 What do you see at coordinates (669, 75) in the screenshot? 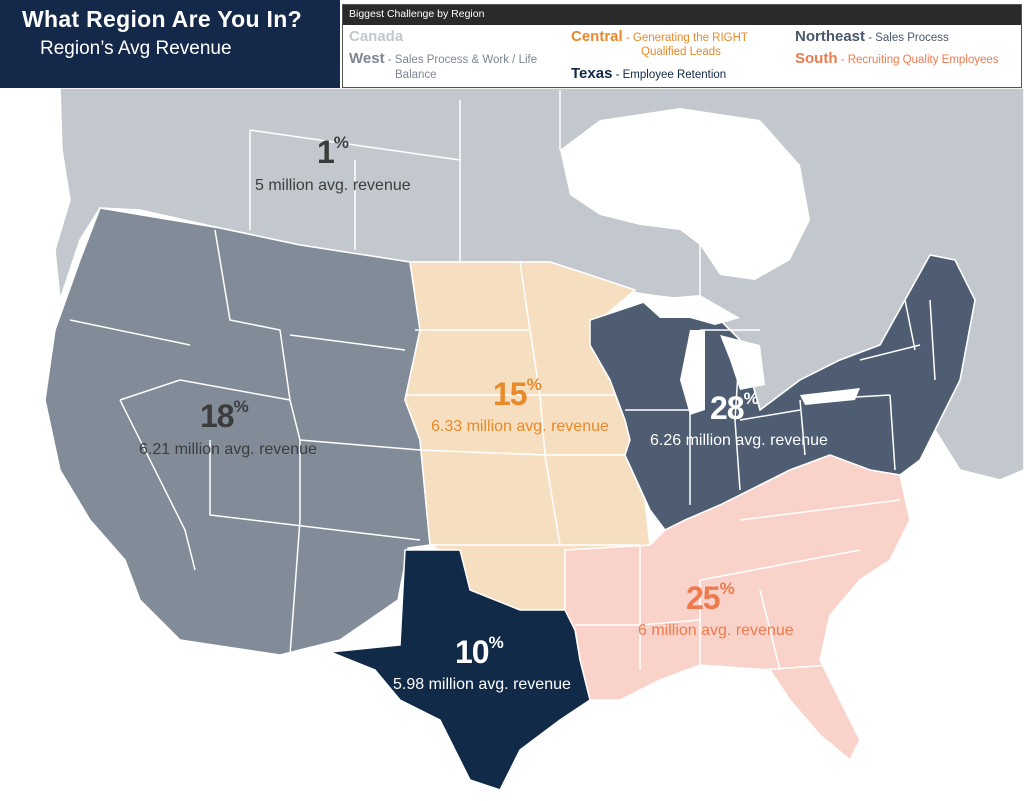
I see `legend-texas-challenge: - Employee Retention` at bounding box center [669, 75].